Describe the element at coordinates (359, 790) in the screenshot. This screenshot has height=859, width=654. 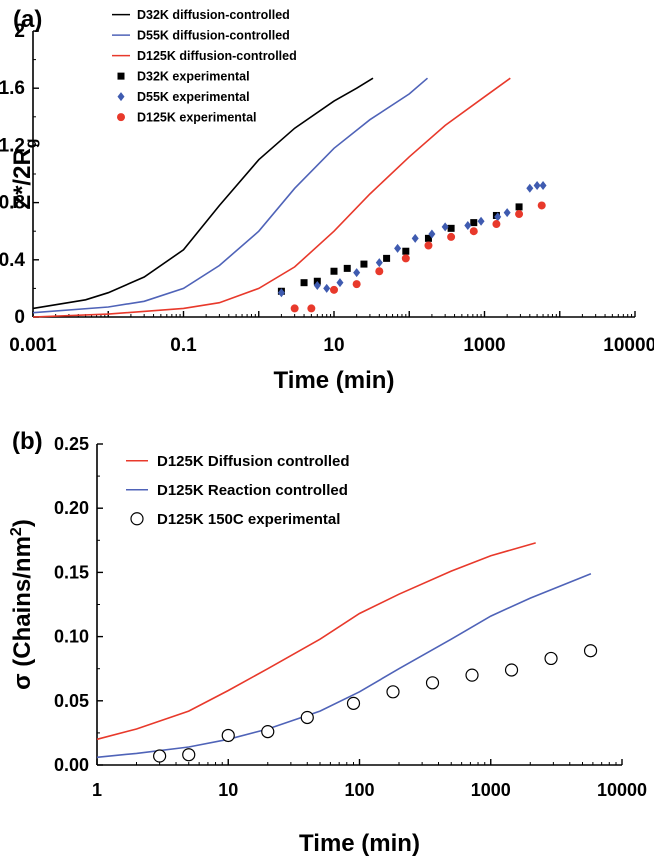
I see `x-tick-label: 100` at that location.